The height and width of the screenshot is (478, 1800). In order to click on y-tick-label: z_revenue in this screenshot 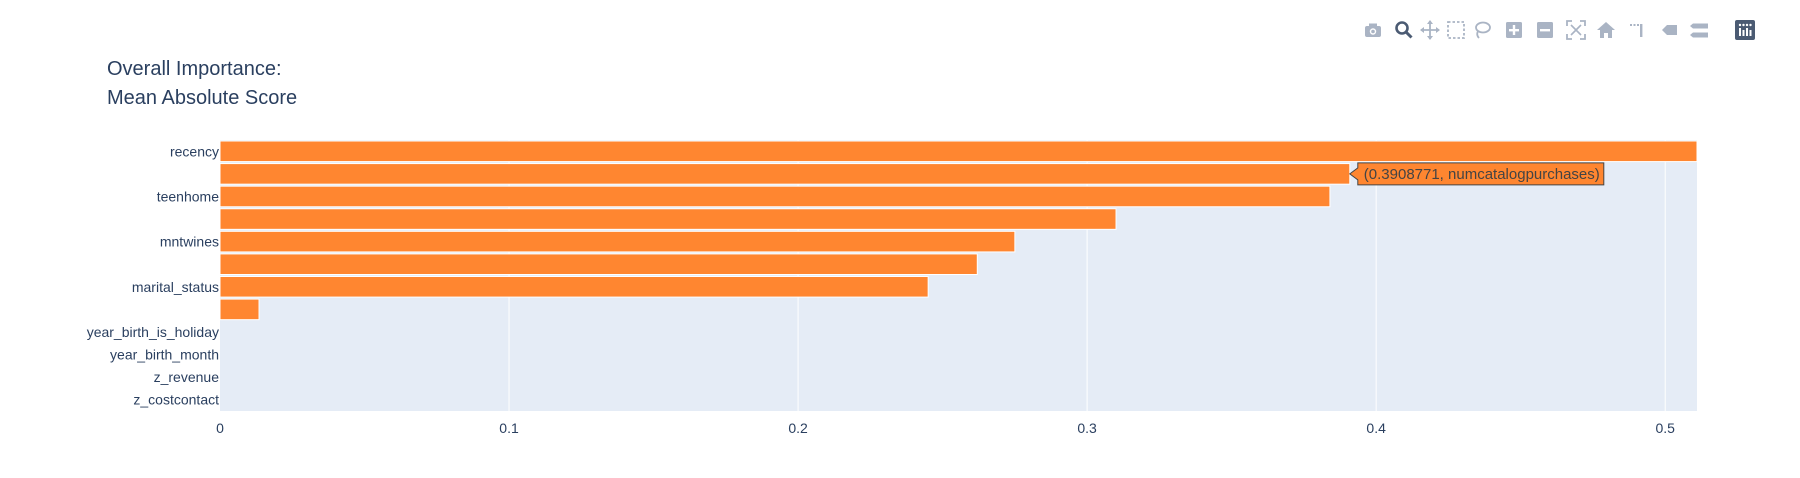, I will do `click(187, 377)`.